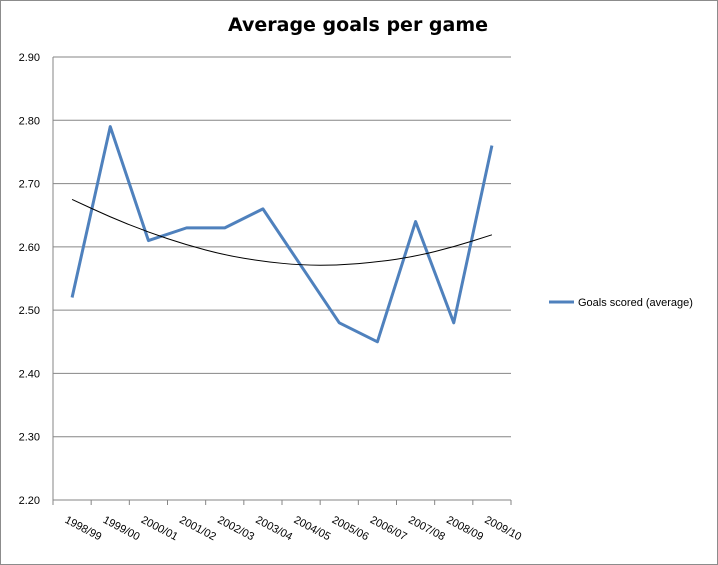  I want to click on trendline, so click(282, 232).